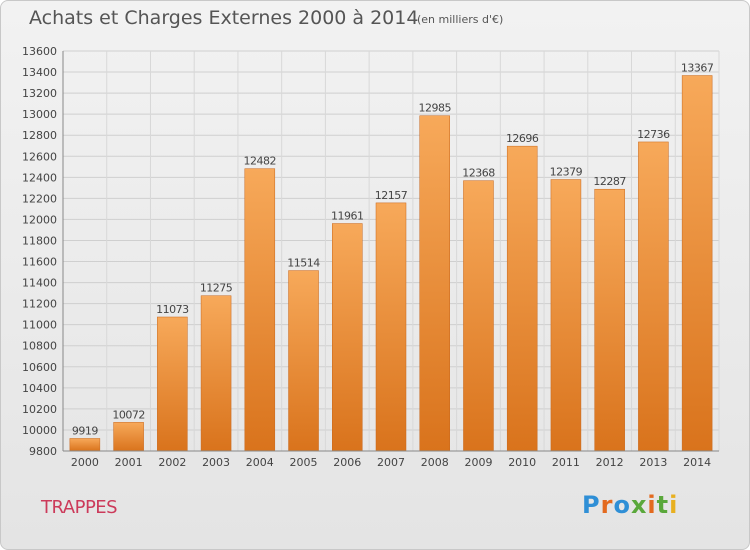  I want to click on bar-value-label: 10072, so click(128, 414).